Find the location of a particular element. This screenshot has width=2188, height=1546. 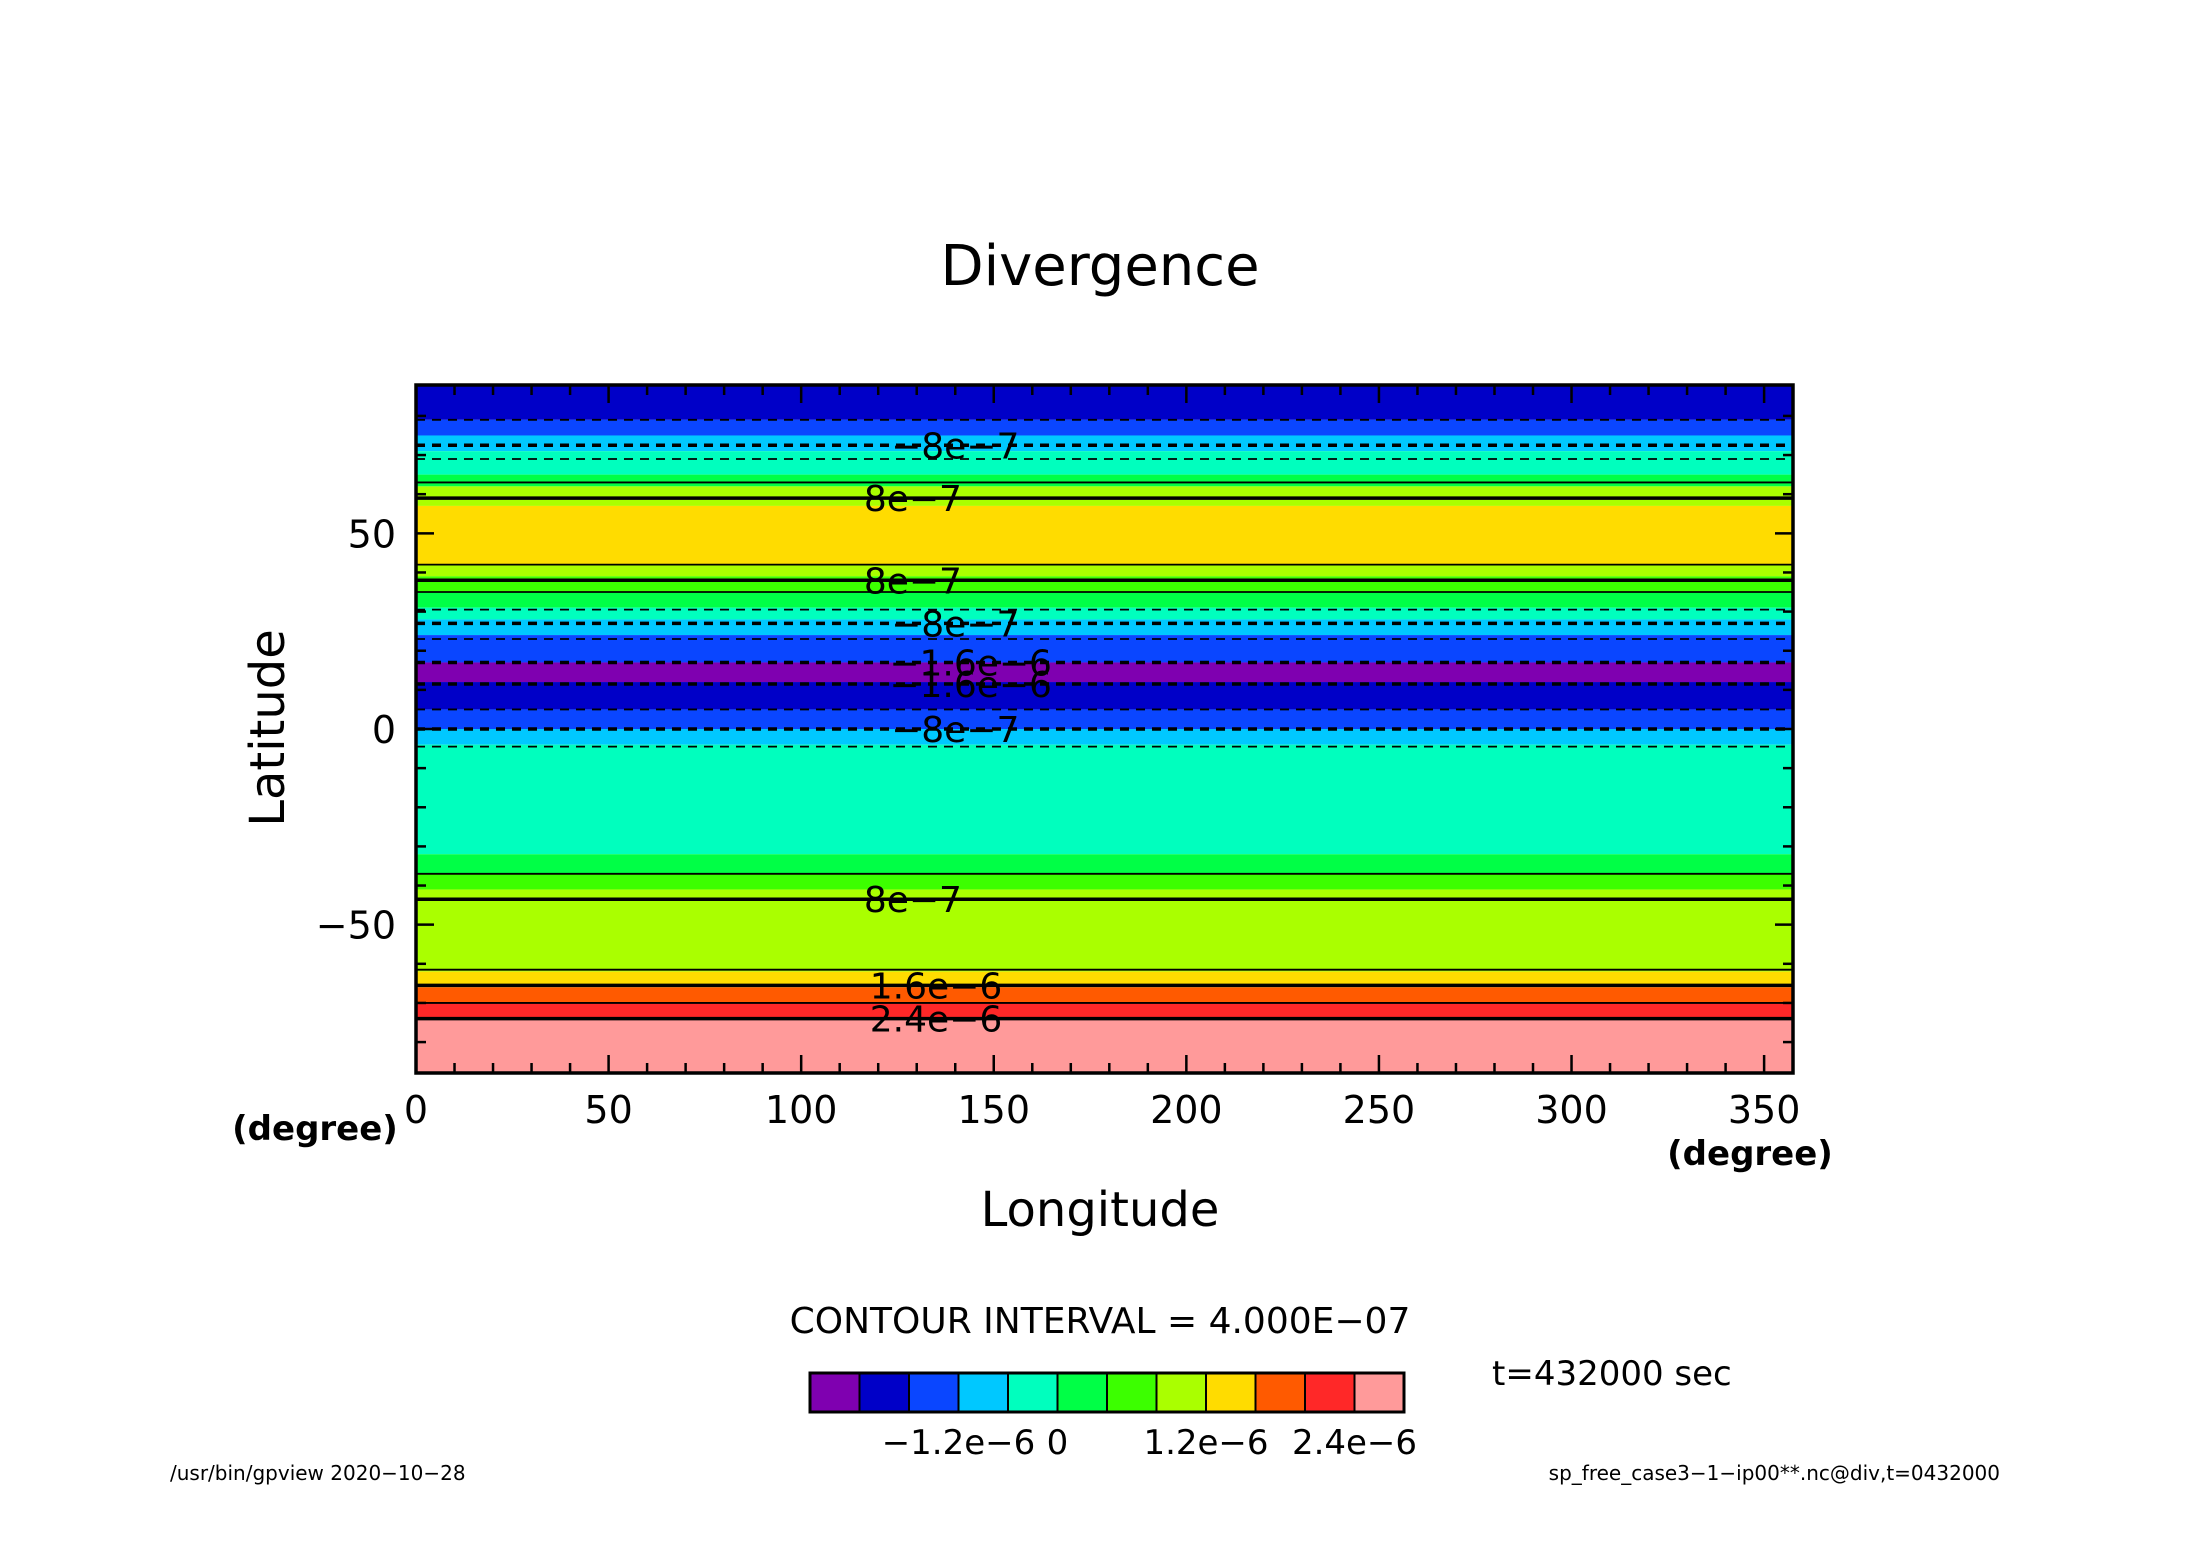

x-axis-label: Longitude is located at coordinates (1100, 1210).